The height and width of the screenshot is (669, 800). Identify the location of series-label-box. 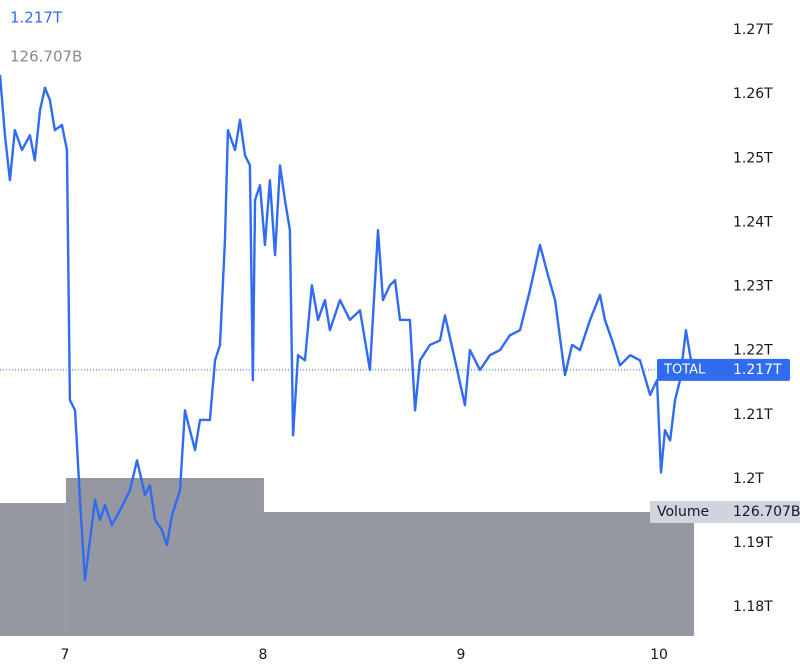
(723, 369).